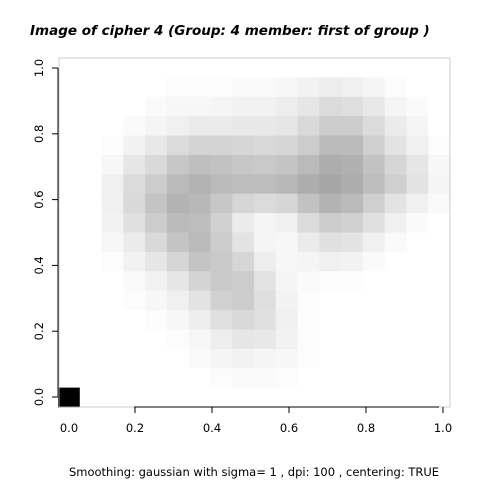 This screenshot has width=480, height=480. What do you see at coordinates (443, 428) in the screenshot?
I see `x-tick-label: 1.0` at bounding box center [443, 428].